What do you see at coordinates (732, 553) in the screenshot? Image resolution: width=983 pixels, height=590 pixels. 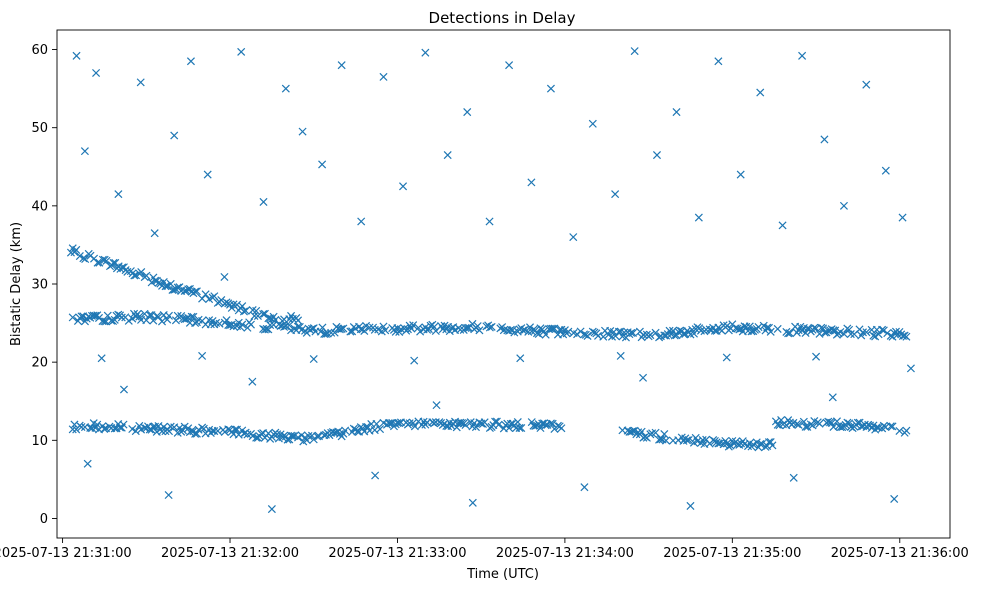 I see `x-tick-label: 2025-07-13 21:35:00` at bounding box center [732, 553].